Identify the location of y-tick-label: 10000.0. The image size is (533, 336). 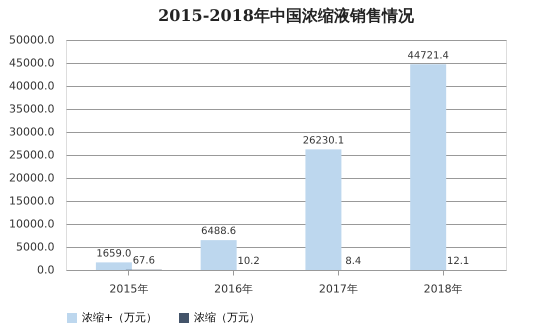
(31, 224).